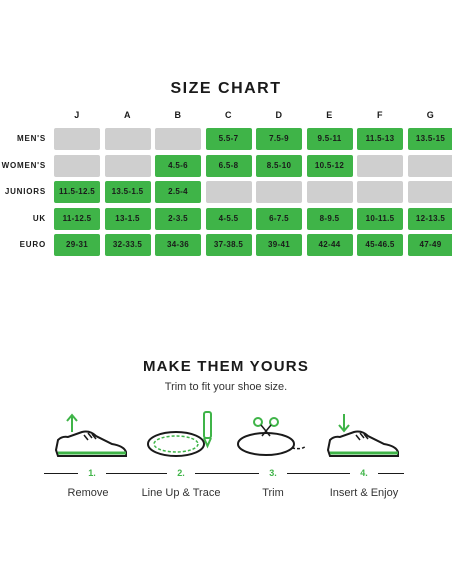 This screenshot has width=452, height=584. What do you see at coordinates (90, 435) in the screenshot?
I see `shoe-remove-insole-icon` at bounding box center [90, 435].